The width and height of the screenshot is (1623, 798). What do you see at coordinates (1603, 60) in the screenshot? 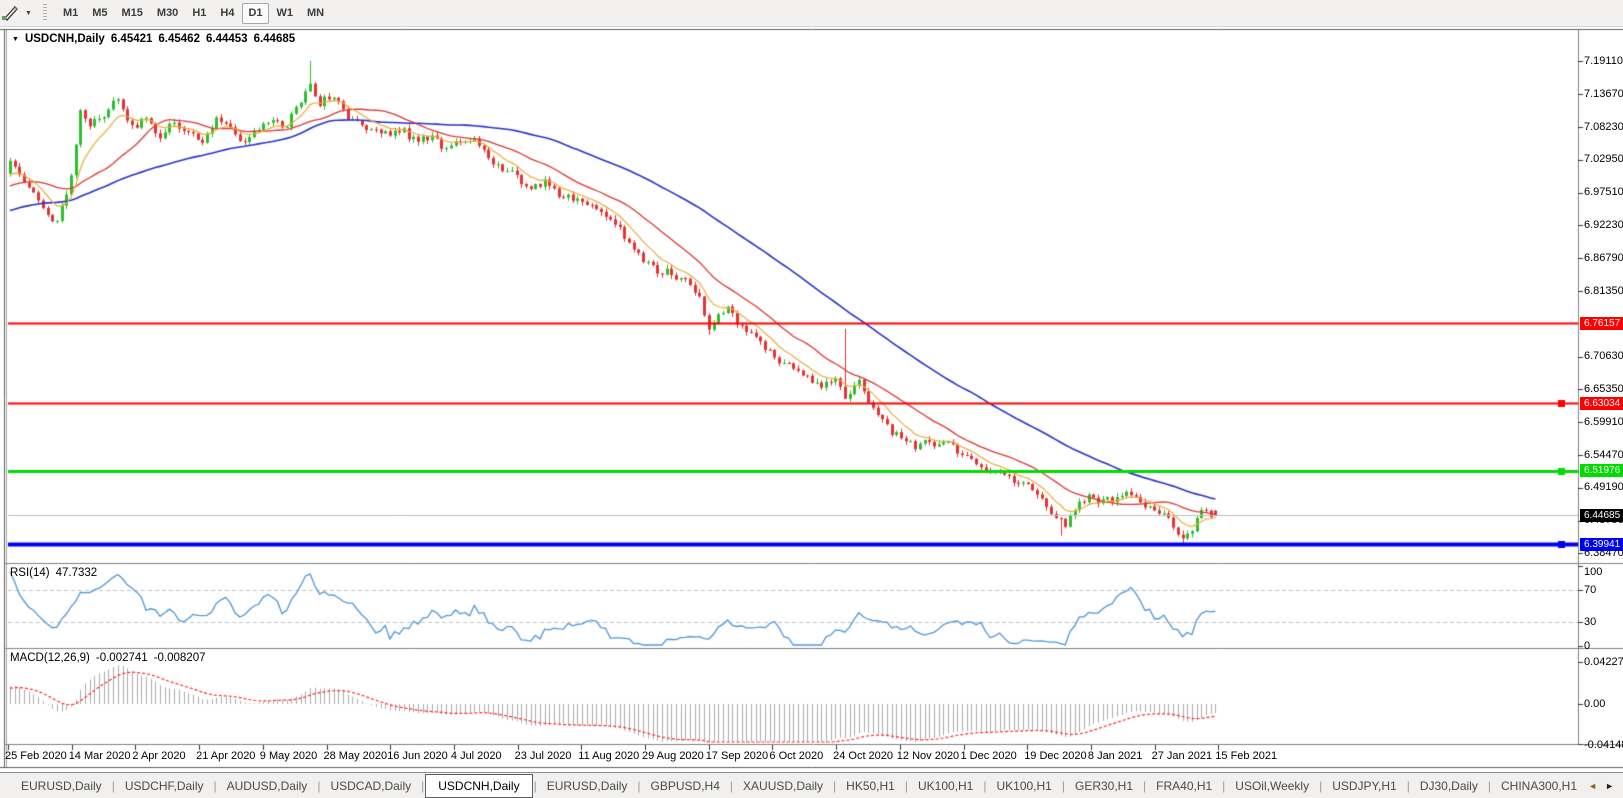
I see `price-axis-tick: 7.19110` at bounding box center [1603, 60].